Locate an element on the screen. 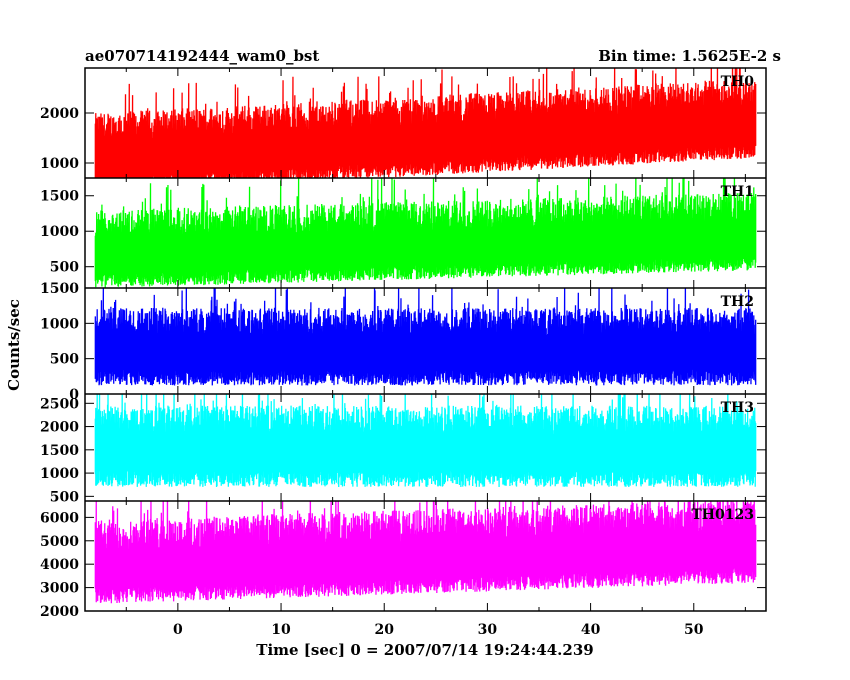  y-axis-label: Counts/sec is located at coordinates (14, 345).